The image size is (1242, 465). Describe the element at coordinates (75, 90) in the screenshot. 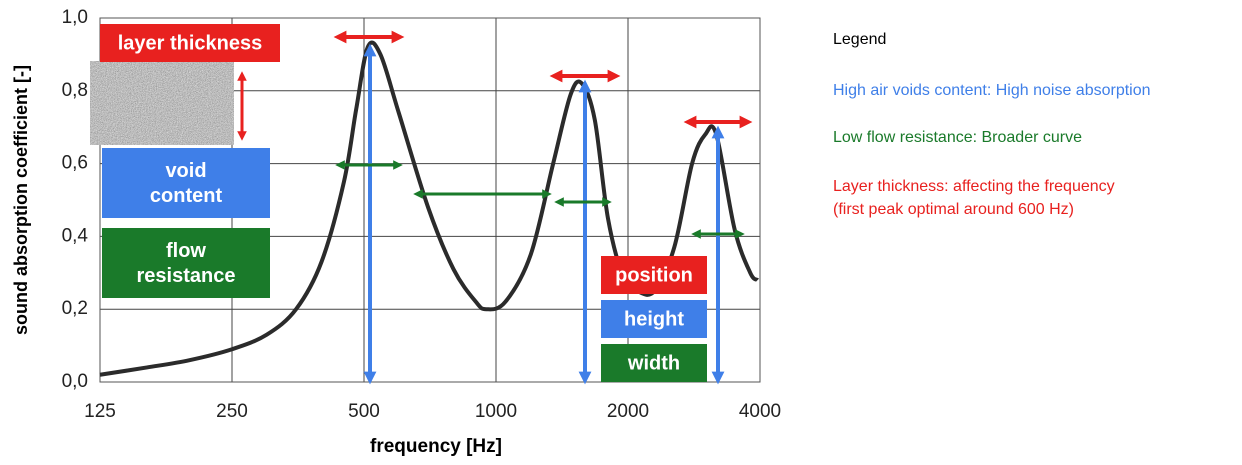

I see `y-tick-label: 0,8` at that location.